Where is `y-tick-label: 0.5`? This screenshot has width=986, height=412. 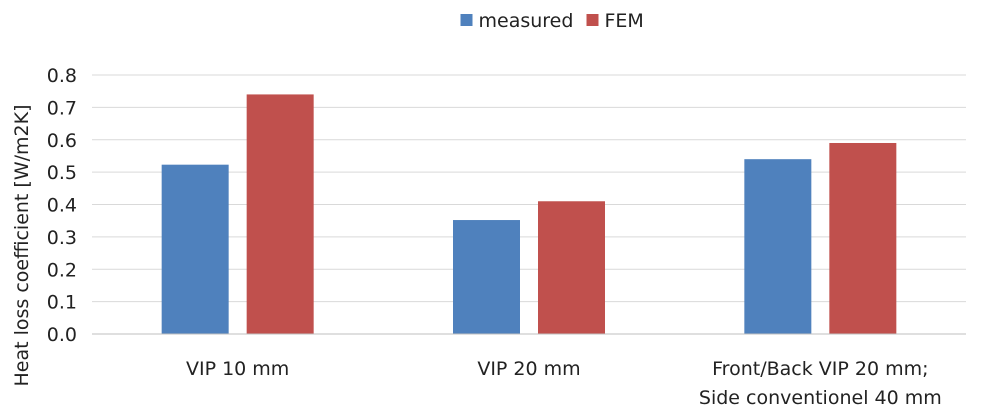
y-tick-label: 0.5 is located at coordinates (62, 173).